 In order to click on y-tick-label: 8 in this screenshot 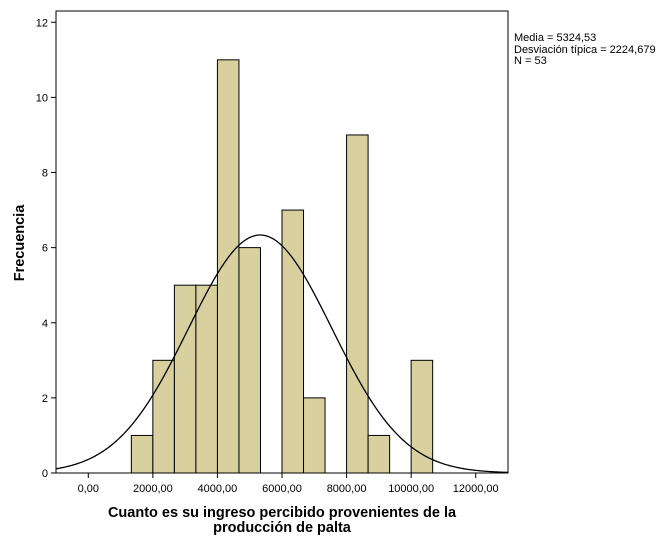, I will do `click(45, 174)`.